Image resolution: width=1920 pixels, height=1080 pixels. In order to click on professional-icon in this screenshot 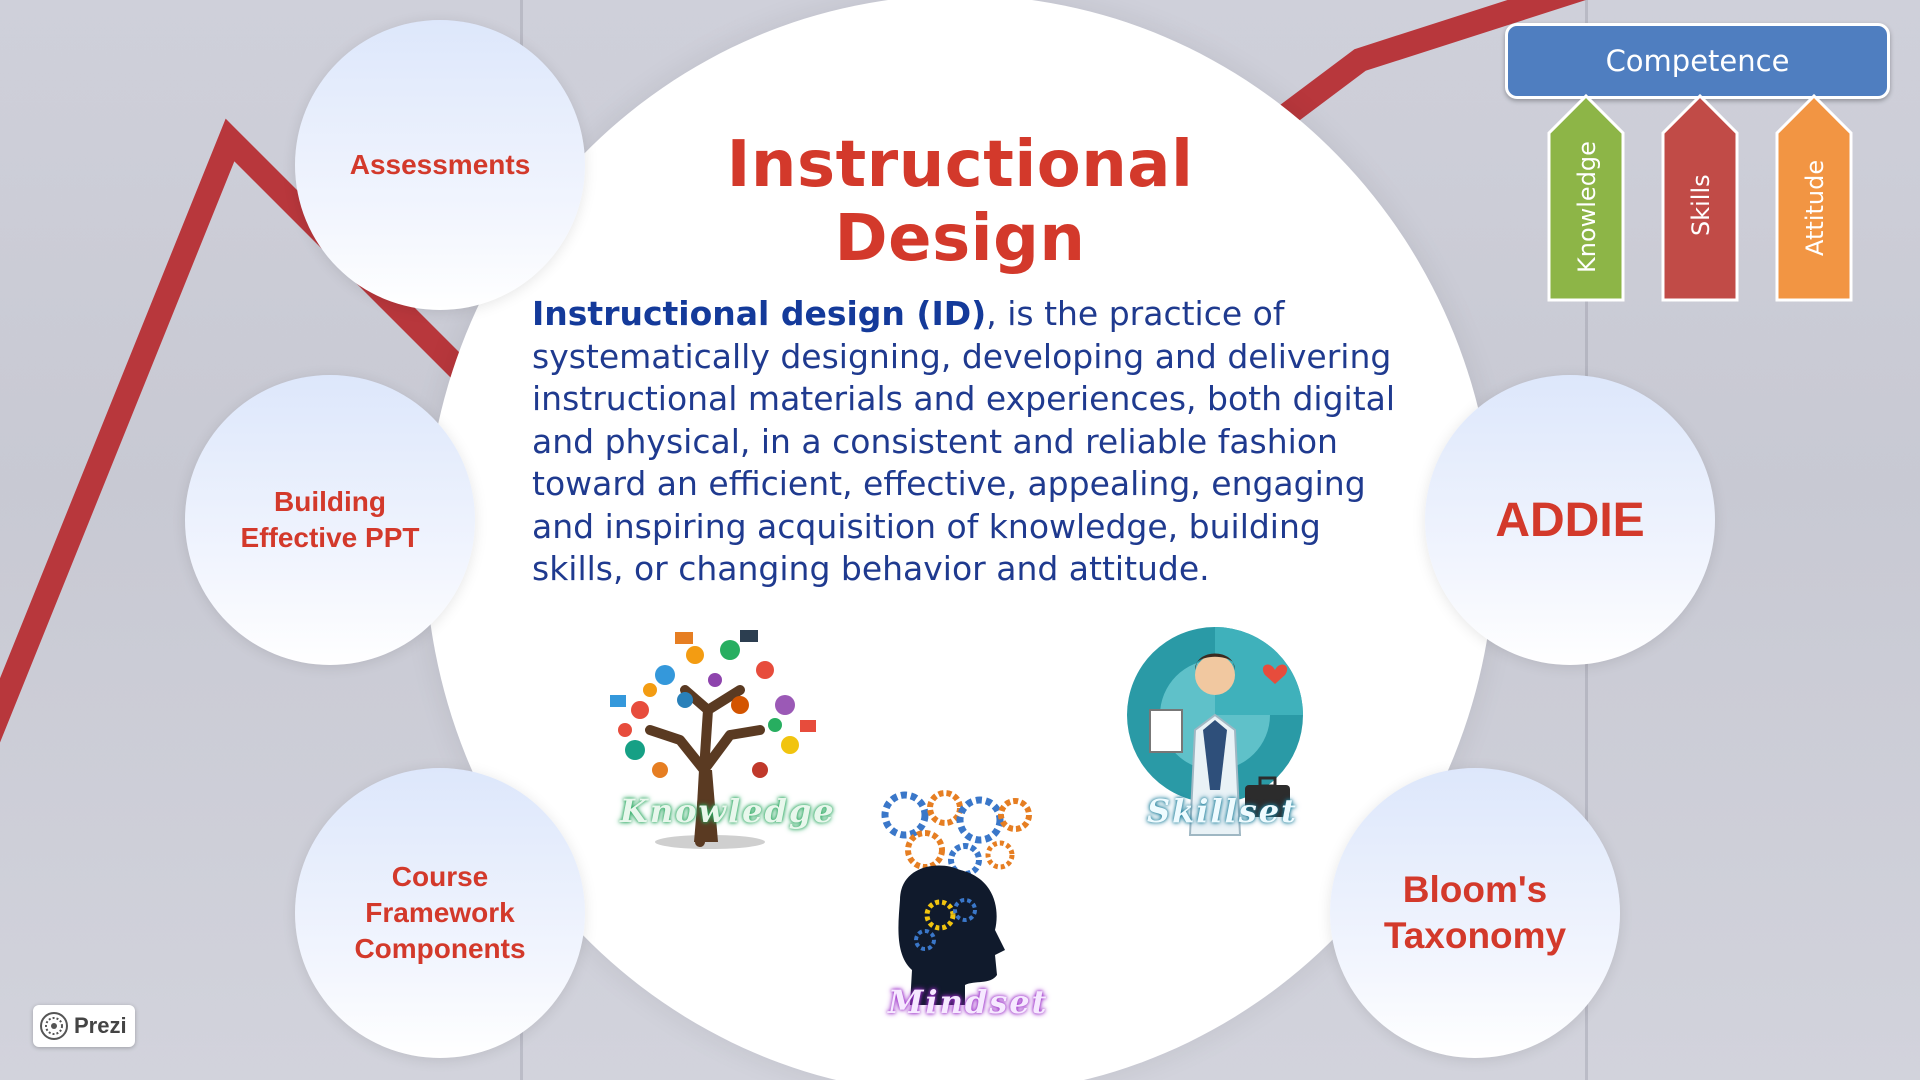, I will do `click(1215, 731)`.